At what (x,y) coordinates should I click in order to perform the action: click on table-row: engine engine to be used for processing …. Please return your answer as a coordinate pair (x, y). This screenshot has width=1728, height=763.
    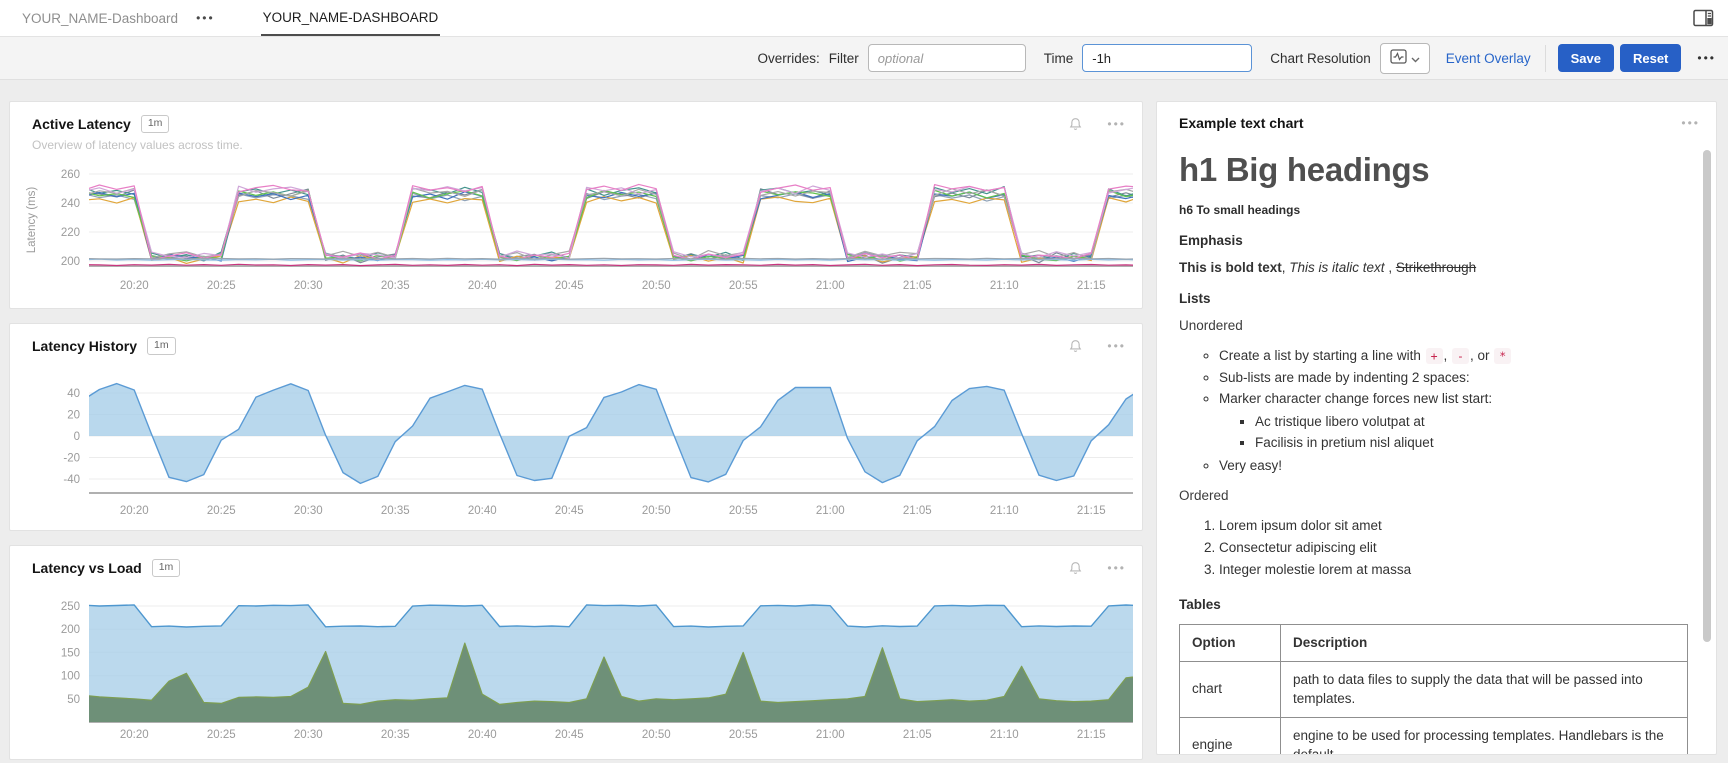
    Looking at the image, I should click on (1433, 735).